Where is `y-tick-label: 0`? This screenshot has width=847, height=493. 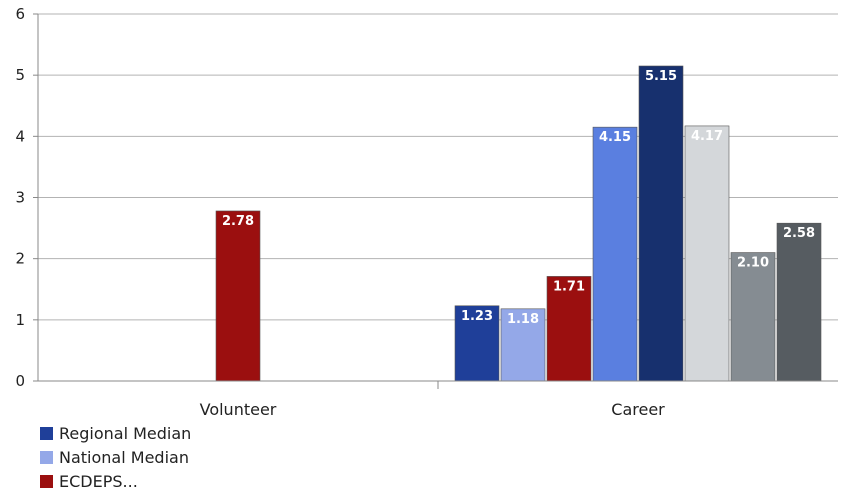 y-tick-label: 0 is located at coordinates (20, 381).